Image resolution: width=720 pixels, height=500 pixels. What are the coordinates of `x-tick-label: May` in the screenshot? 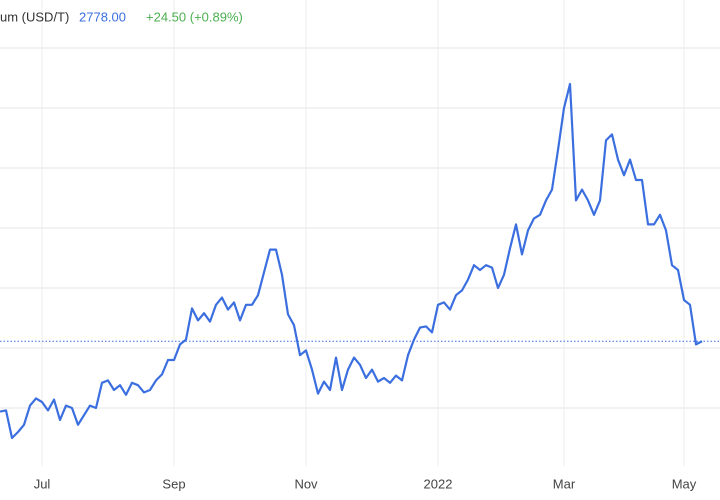 It's located at (684, 483).